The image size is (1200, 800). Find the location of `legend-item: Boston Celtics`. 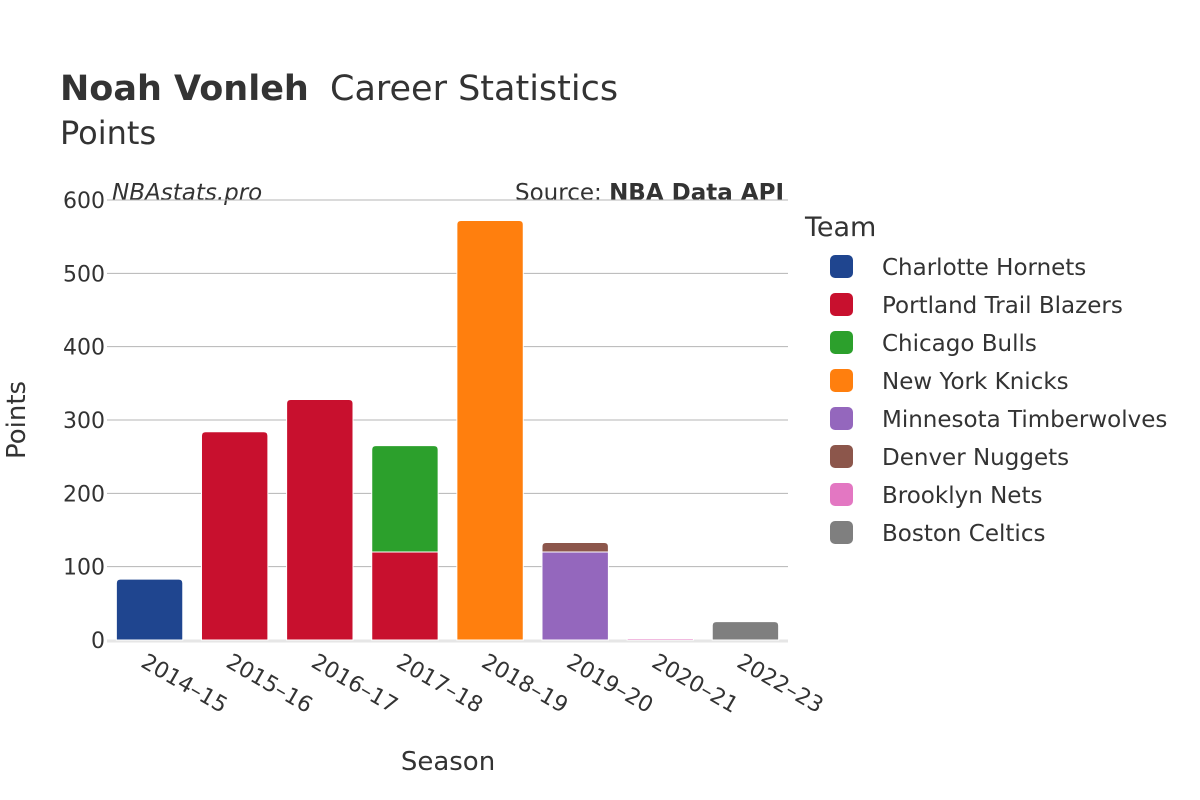

legend-item: Boston Celtics is located at coordinates (937, 534).